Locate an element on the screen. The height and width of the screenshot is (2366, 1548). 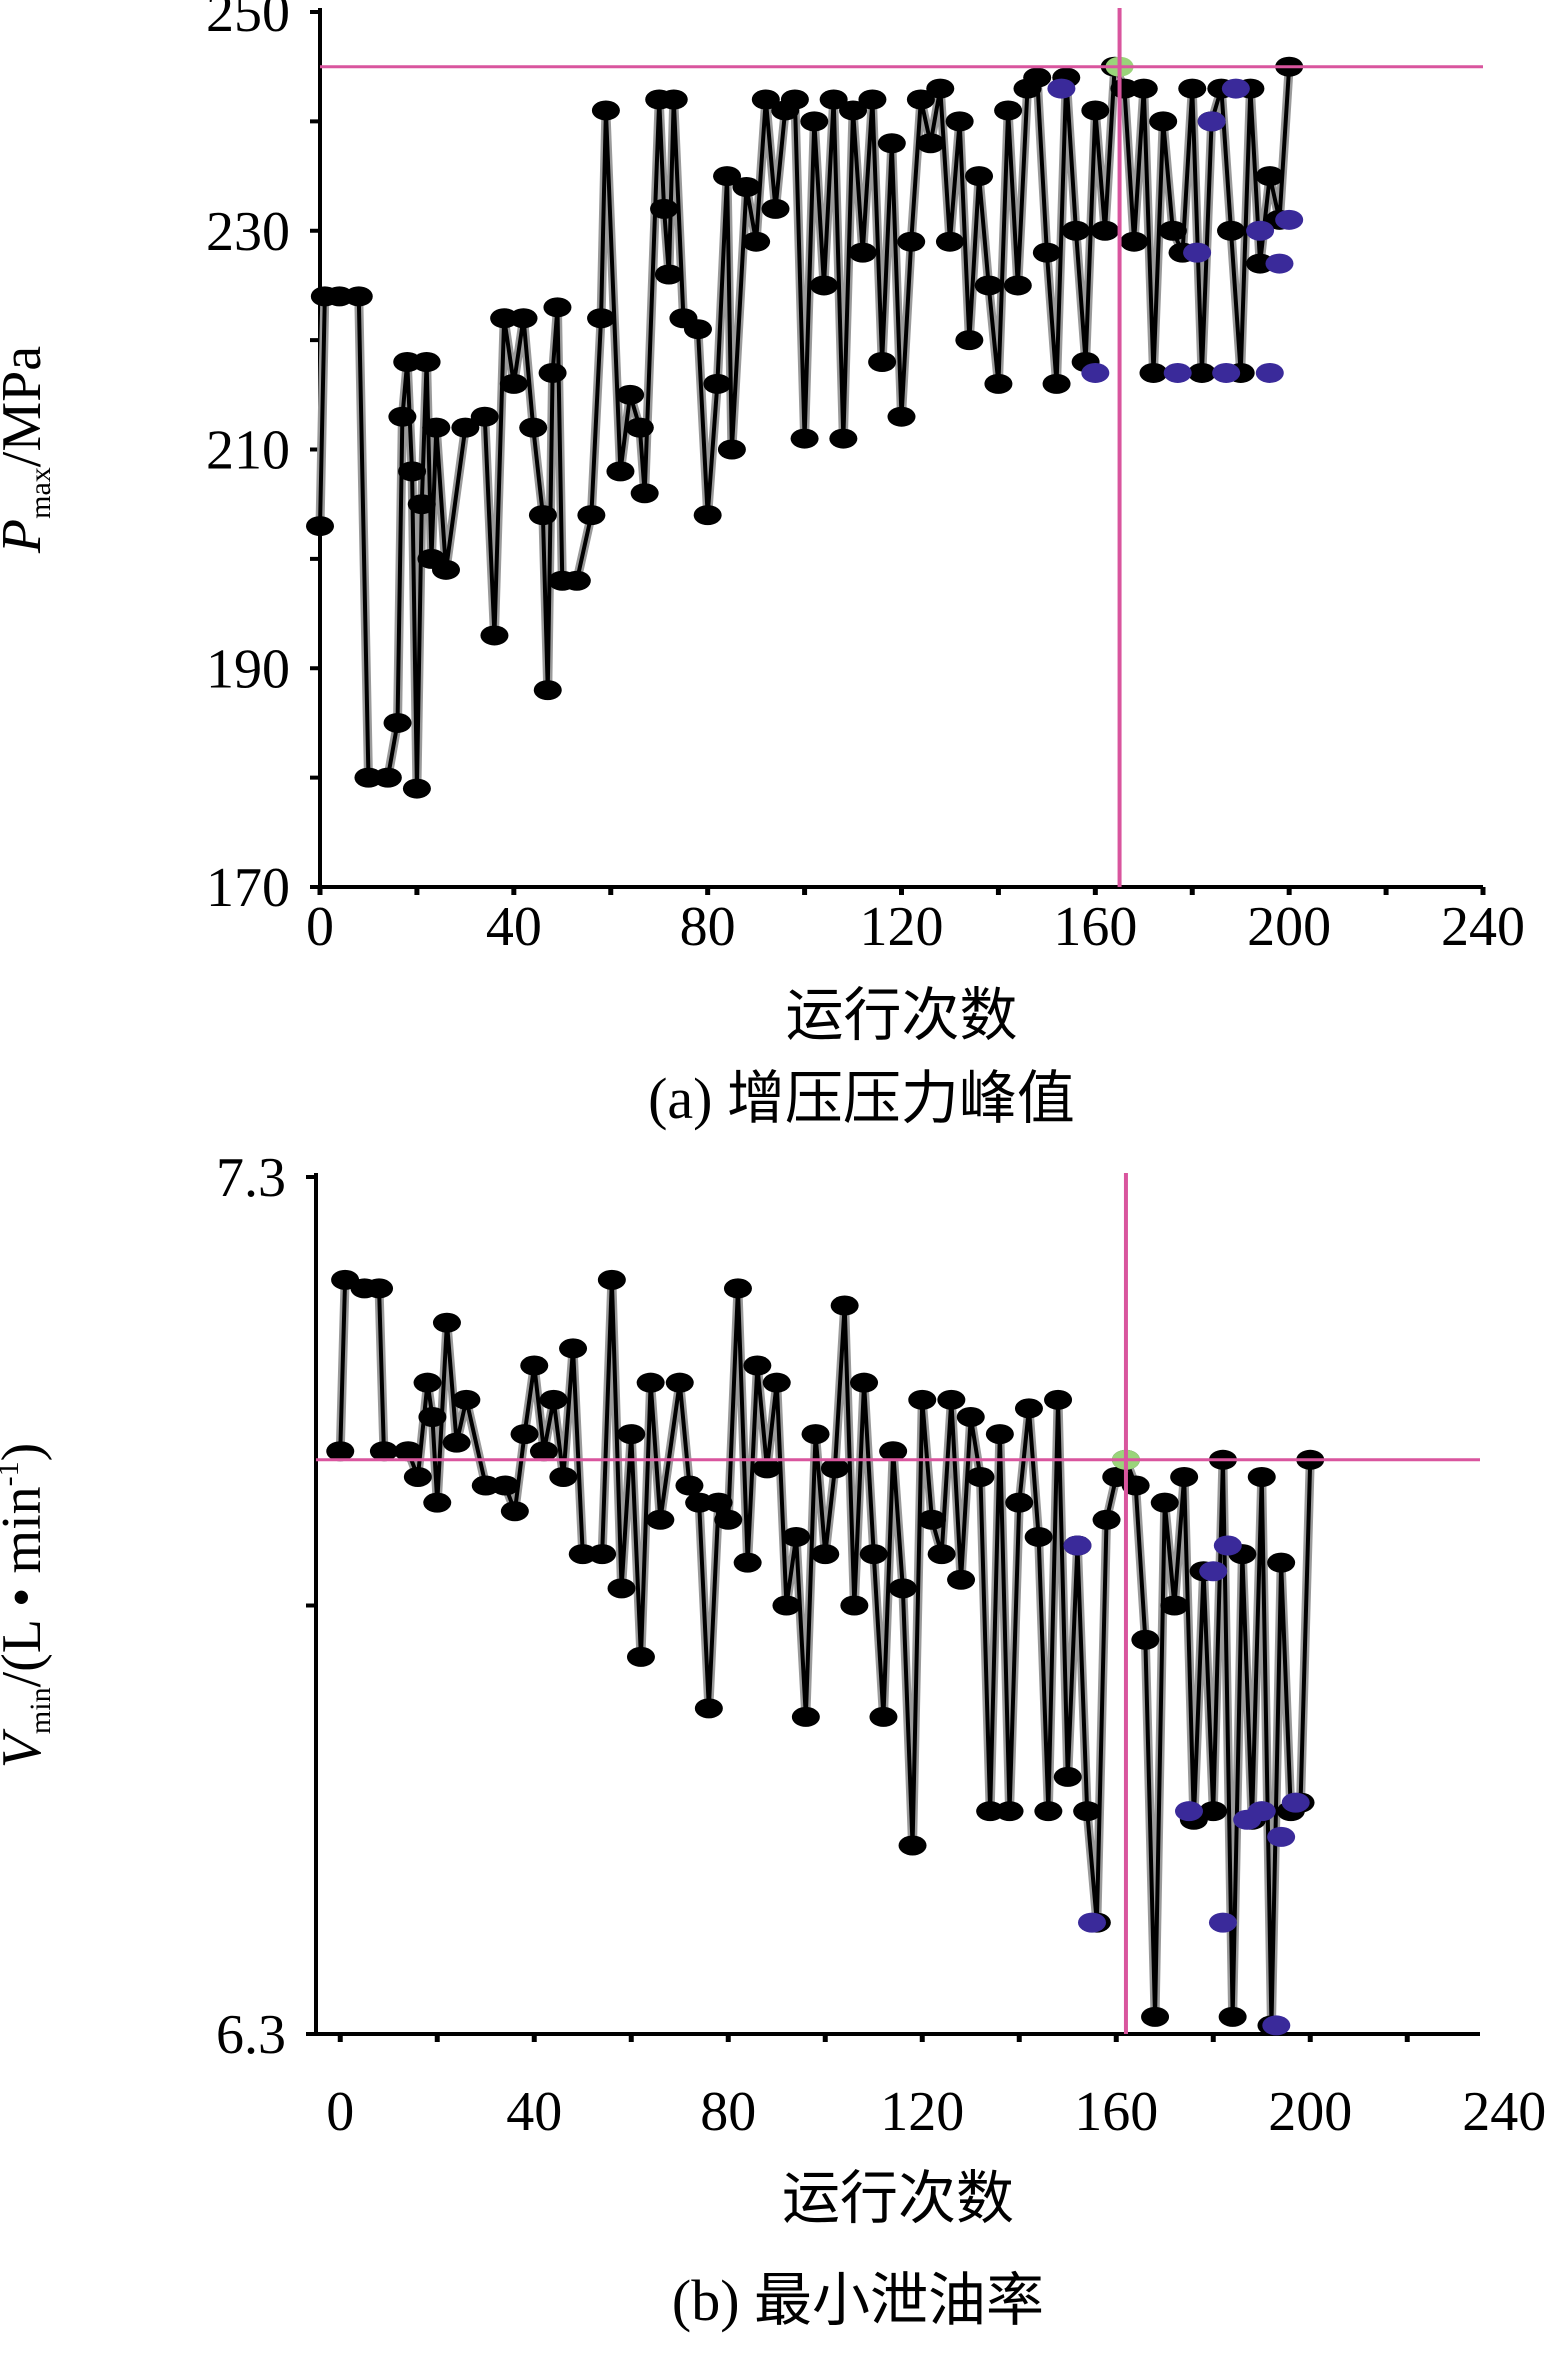
x-tick-label: 240 is located at coordinates (1483, 927).